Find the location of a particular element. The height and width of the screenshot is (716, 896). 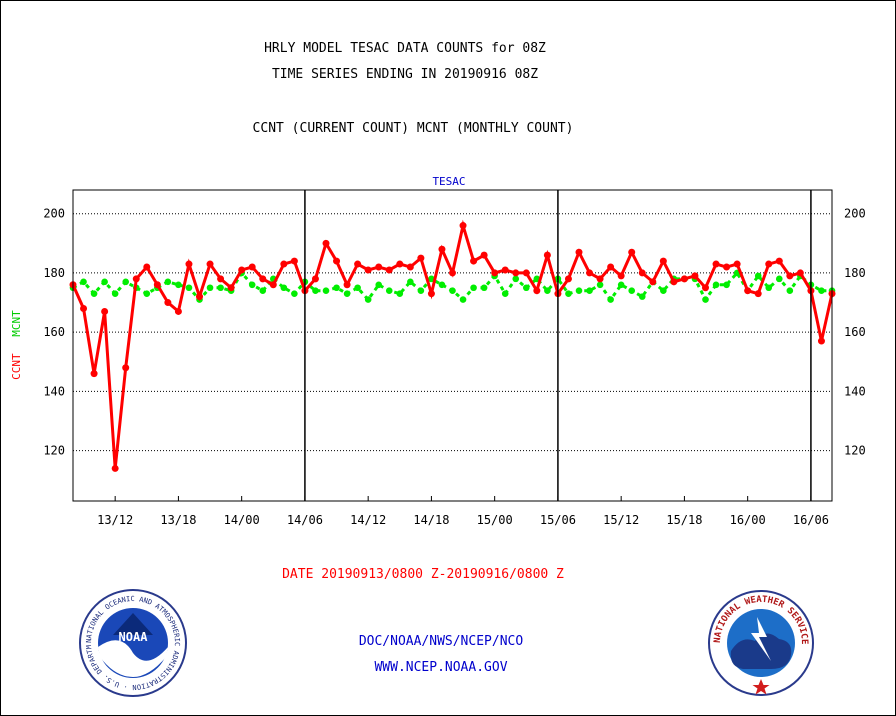

y-tick-label-right-160: 160 is located at coordinates (855, 332).